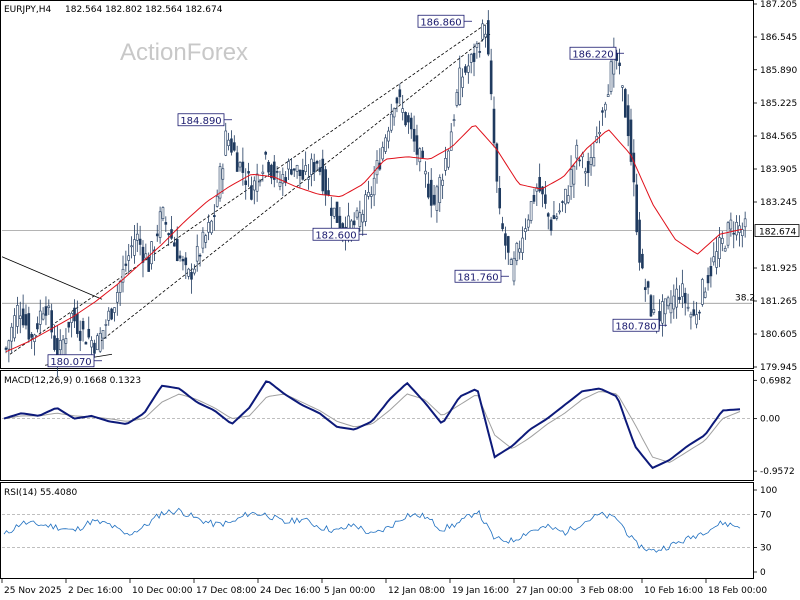  Describe the element at coordinates (339, 234) in the screenshot. I see `price-annotation: 182.600` at that location.